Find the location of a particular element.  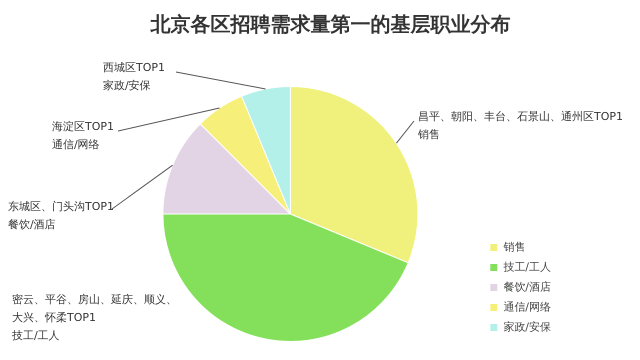

legend-label: 通信/网络 is located at coordinates (527, 307).